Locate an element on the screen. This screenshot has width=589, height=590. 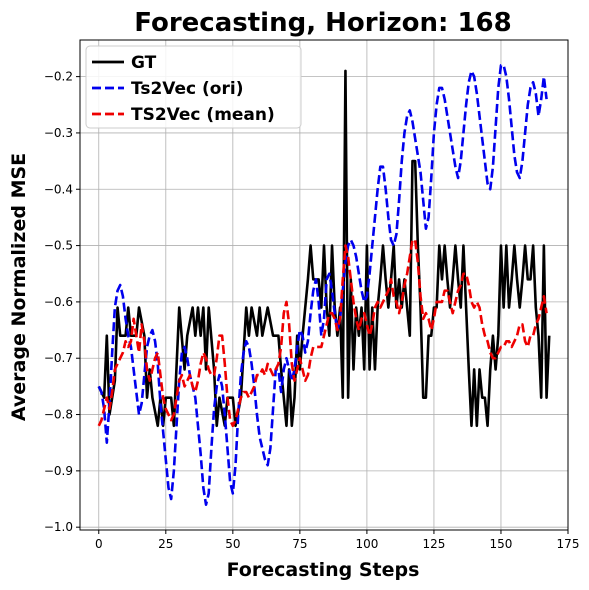
x-tick-label: 175 is located at coordinates (568, 544).